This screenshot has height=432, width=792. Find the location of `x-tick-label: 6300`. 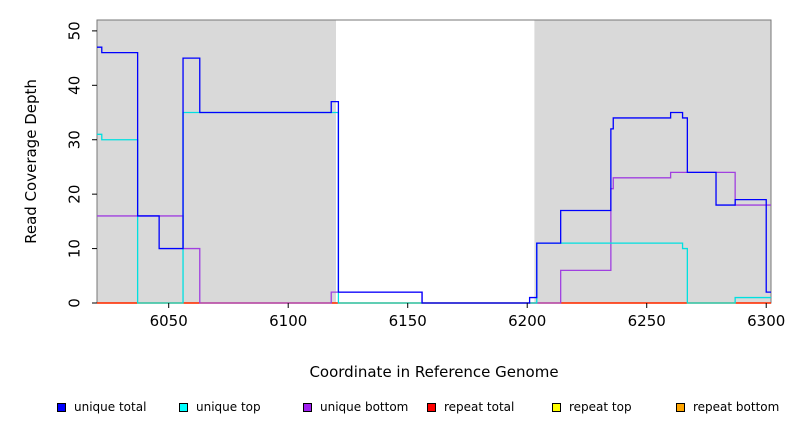

x-tick-label: 6300 is located at coordinates (766, 321).